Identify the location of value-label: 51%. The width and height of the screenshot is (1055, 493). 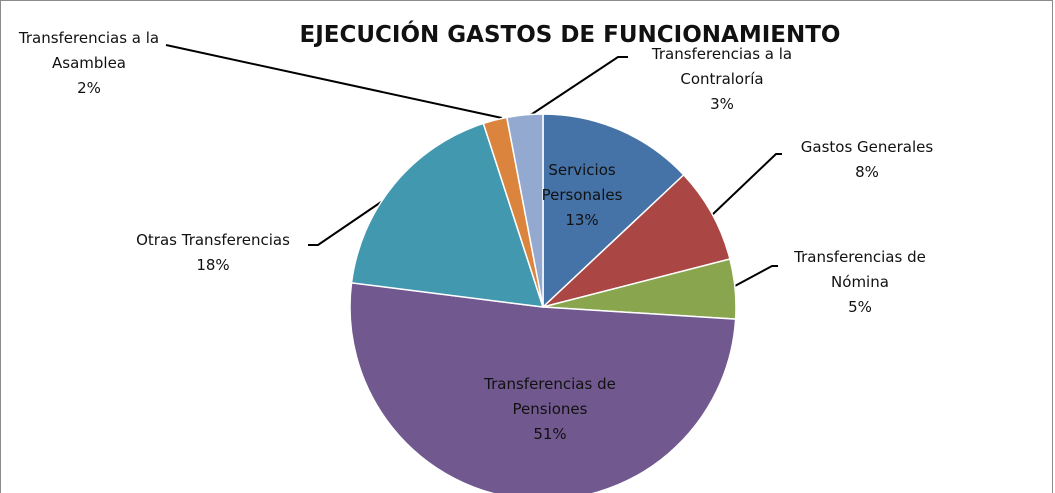
(550, 434).